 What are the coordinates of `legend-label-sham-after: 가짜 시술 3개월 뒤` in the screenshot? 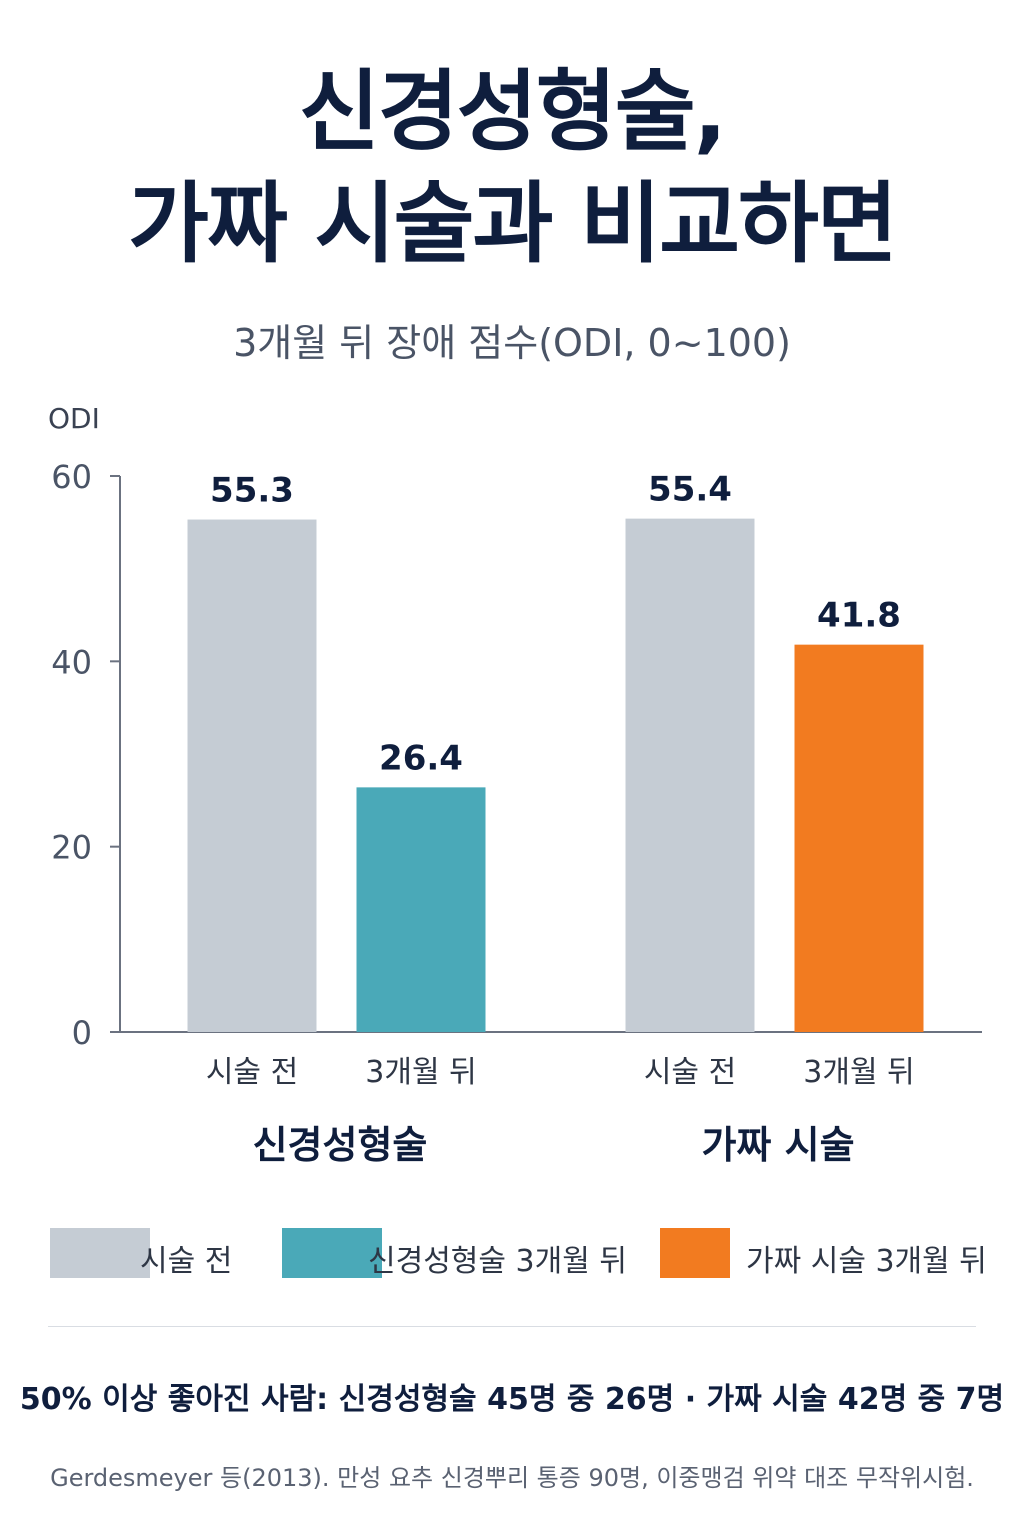 It's located at (866, 1261).